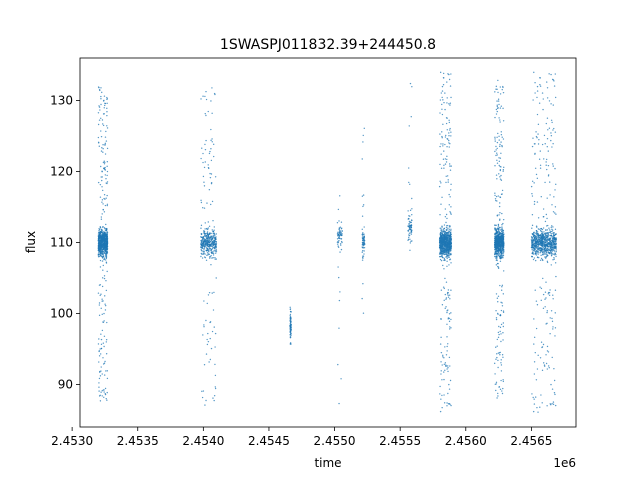  What do you see at coordinates (335, 441) in the screenshot?
I see `x-tick-label: 2.4550` at bounding box center [335, 441].